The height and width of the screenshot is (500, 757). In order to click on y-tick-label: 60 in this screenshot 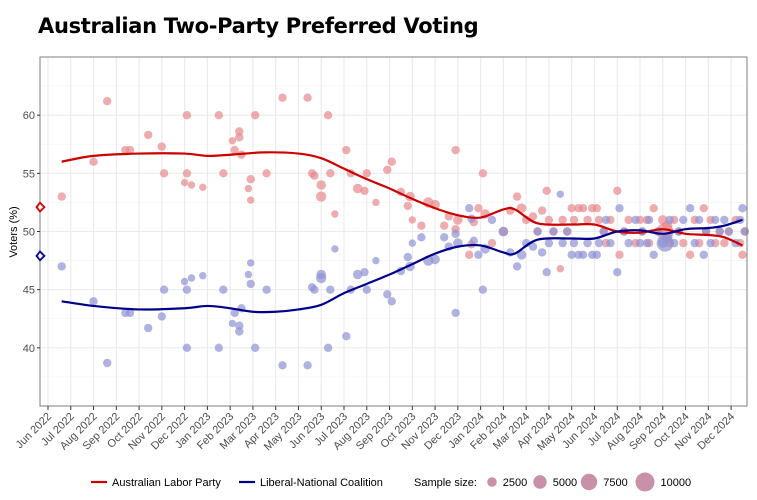, I will do `click(29, 116)`.